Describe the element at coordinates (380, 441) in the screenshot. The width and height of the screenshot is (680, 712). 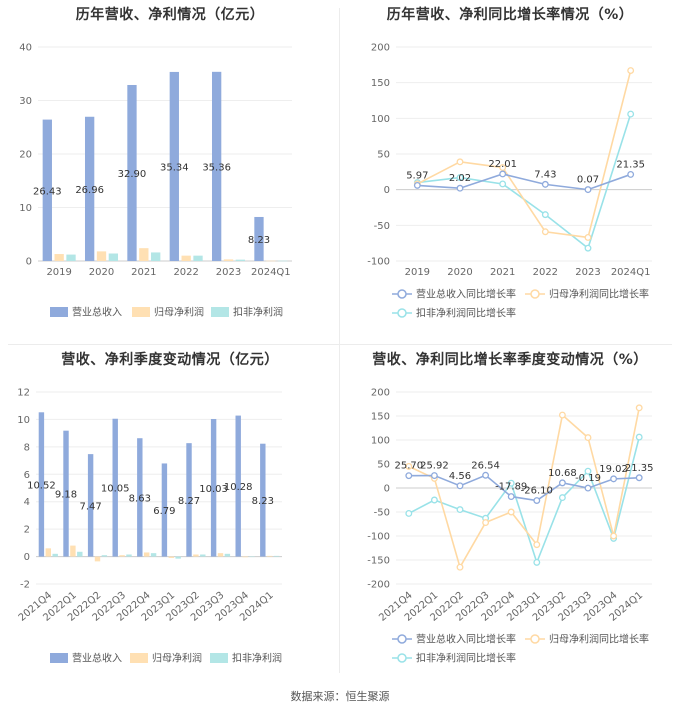
I see `y-tick-label: 100` at that location.